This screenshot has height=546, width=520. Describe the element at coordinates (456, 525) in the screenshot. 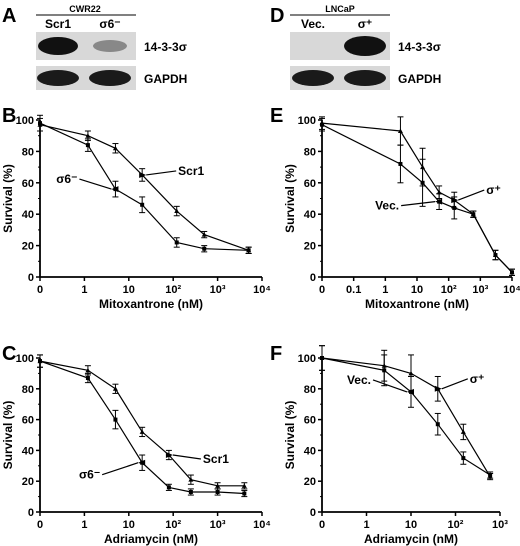

I see `x-tick-label-f-3: 10²` at that location.